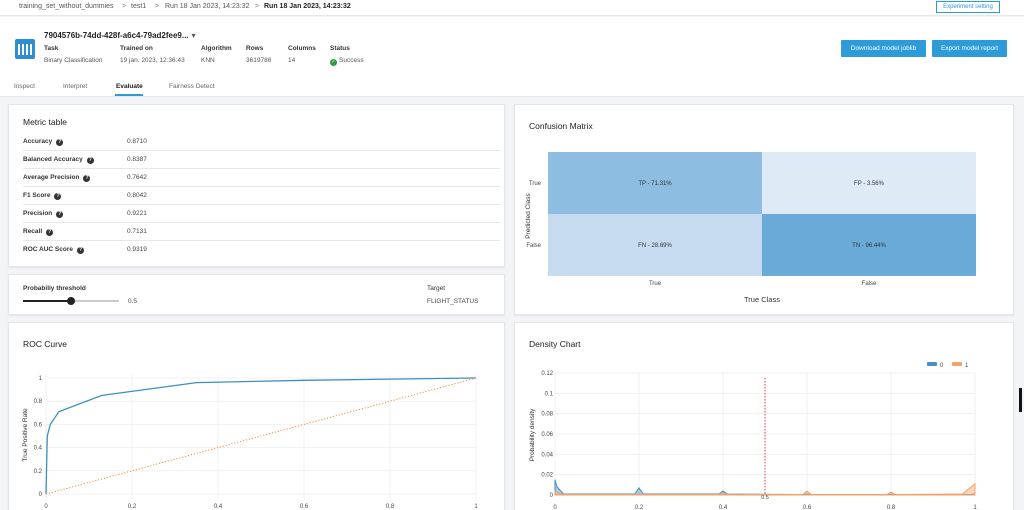  What do you see at coordinates (765, 498) in the screenshot?
I see `density-threshold-label: 0.5` at bounding box center [765, 498].